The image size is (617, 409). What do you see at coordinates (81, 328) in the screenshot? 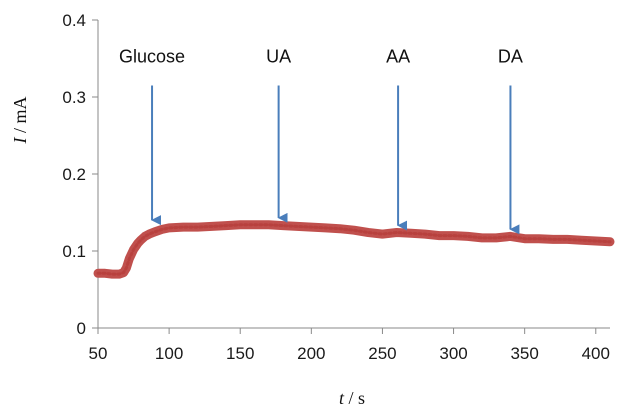
I see `y-tick-label: 0` at bounding box center [81, 328].